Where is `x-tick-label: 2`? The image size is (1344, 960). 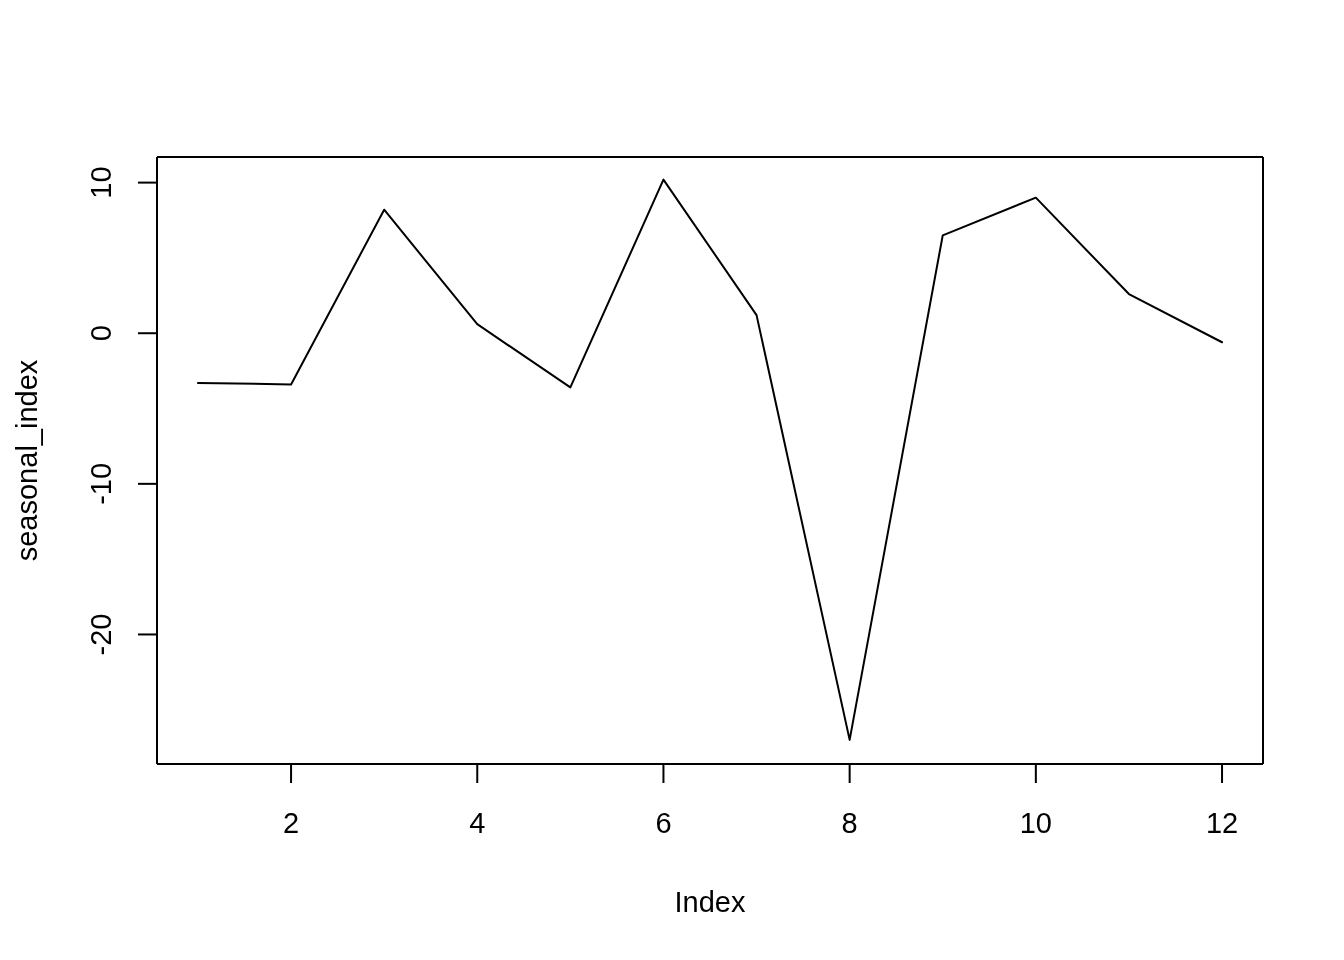 x-tick-label: 2 is located at coordinates (291, 822).